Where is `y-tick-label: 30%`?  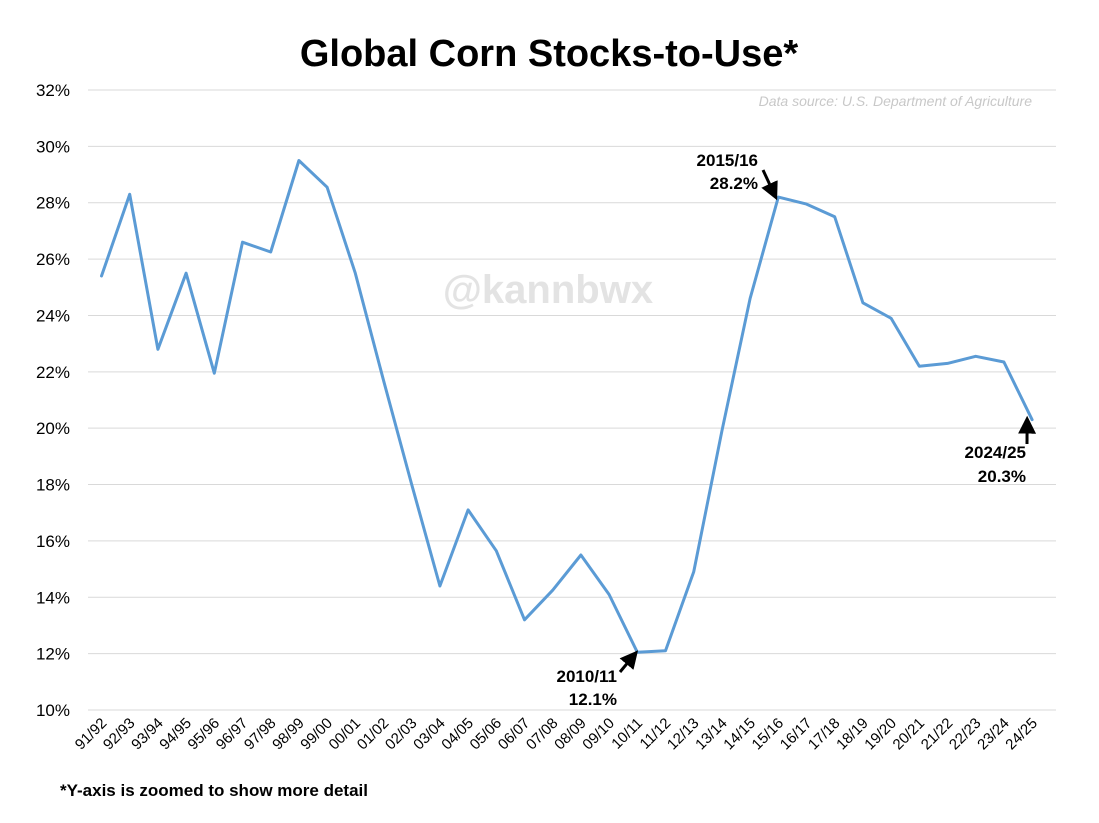
y-tick-label: 30% is located at coordinates (53, 146).